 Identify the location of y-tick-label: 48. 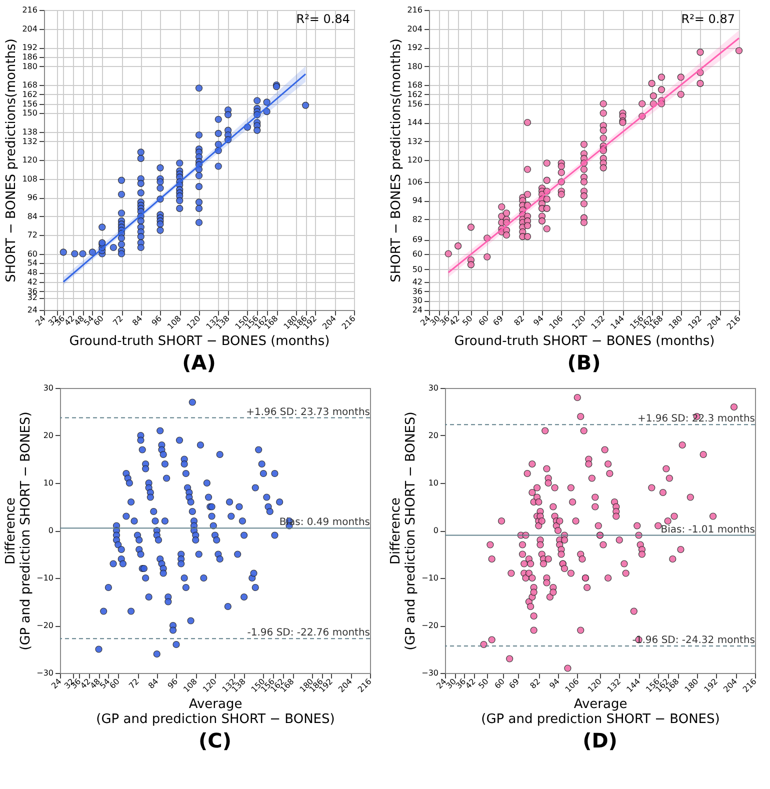
(32, 272).